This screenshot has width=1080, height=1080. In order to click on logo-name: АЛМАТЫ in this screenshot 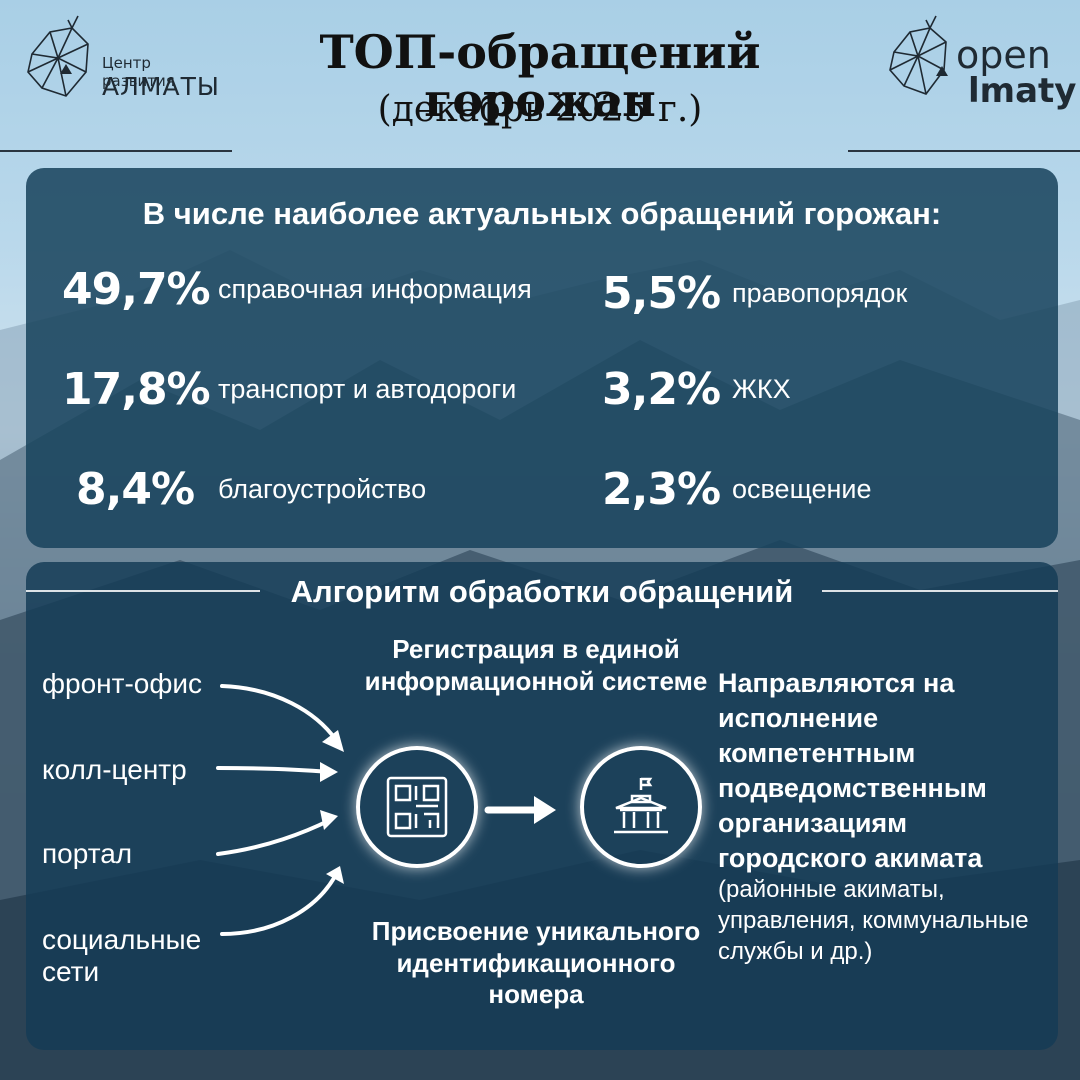, I will do `click(161, 86)`.